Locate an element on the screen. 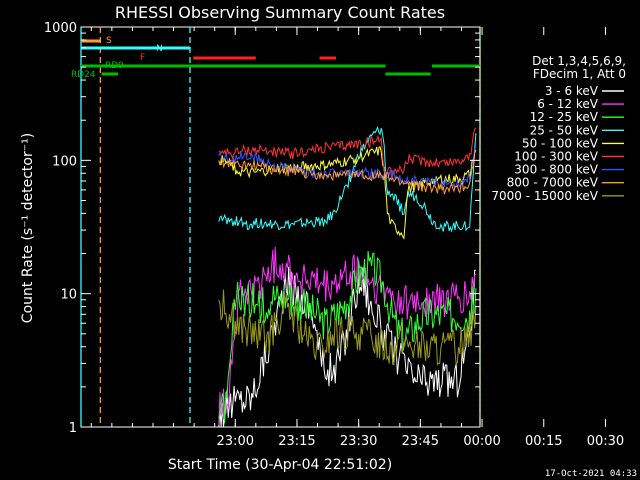 This screenshot has height=480, width=640. legend-entry-8: 7000 - 15000 keV is located at coordinates (544, 196).